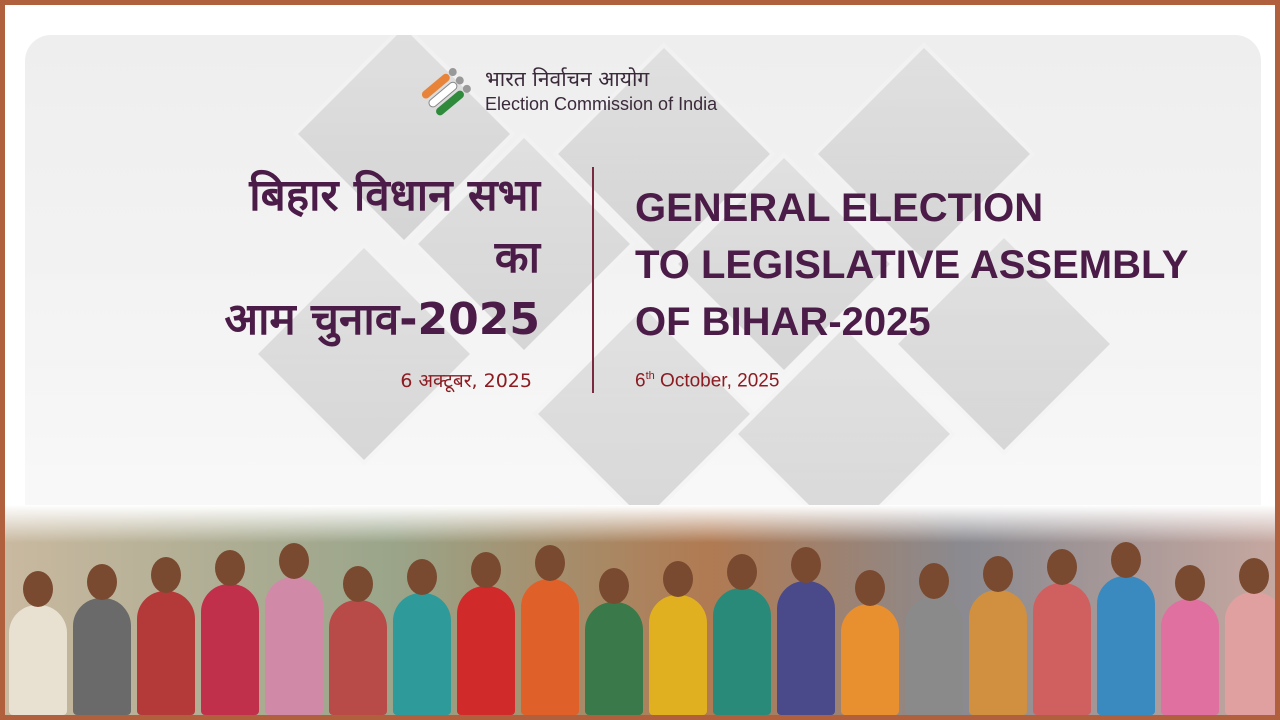 This screenshot has width=1280, height=720. What do you see at coordinates (382, 258) in the screenshot?
I see `title-hindi: बिहार विधान सभा का आम चुनाव-2025` at bounding box center [382, 258].